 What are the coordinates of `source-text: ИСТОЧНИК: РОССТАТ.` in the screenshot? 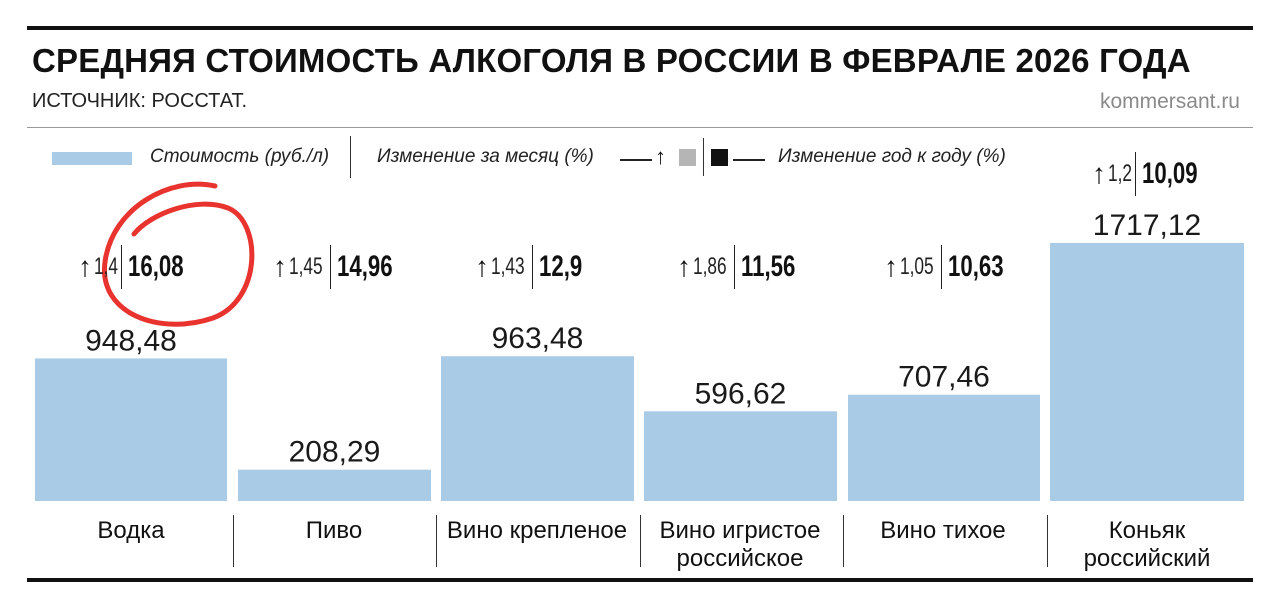 It's located at (140, 101).